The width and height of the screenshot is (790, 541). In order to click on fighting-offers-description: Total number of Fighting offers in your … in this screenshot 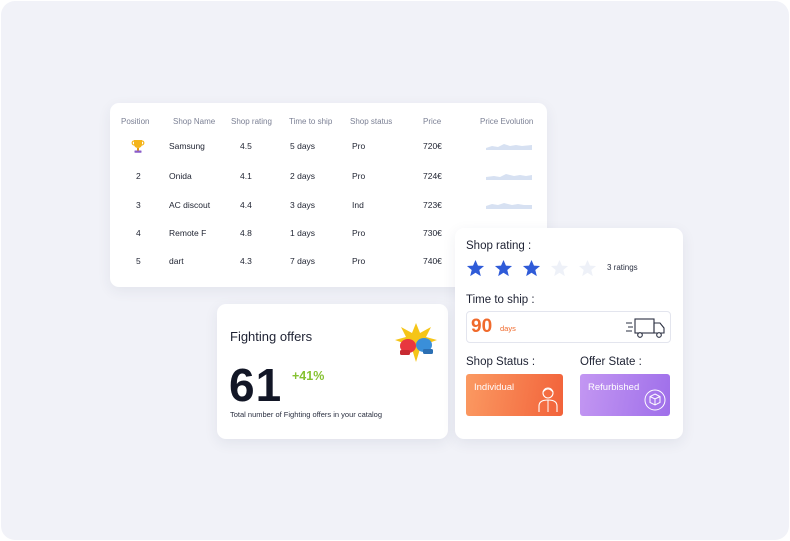, I will do `click(306, 414)`.